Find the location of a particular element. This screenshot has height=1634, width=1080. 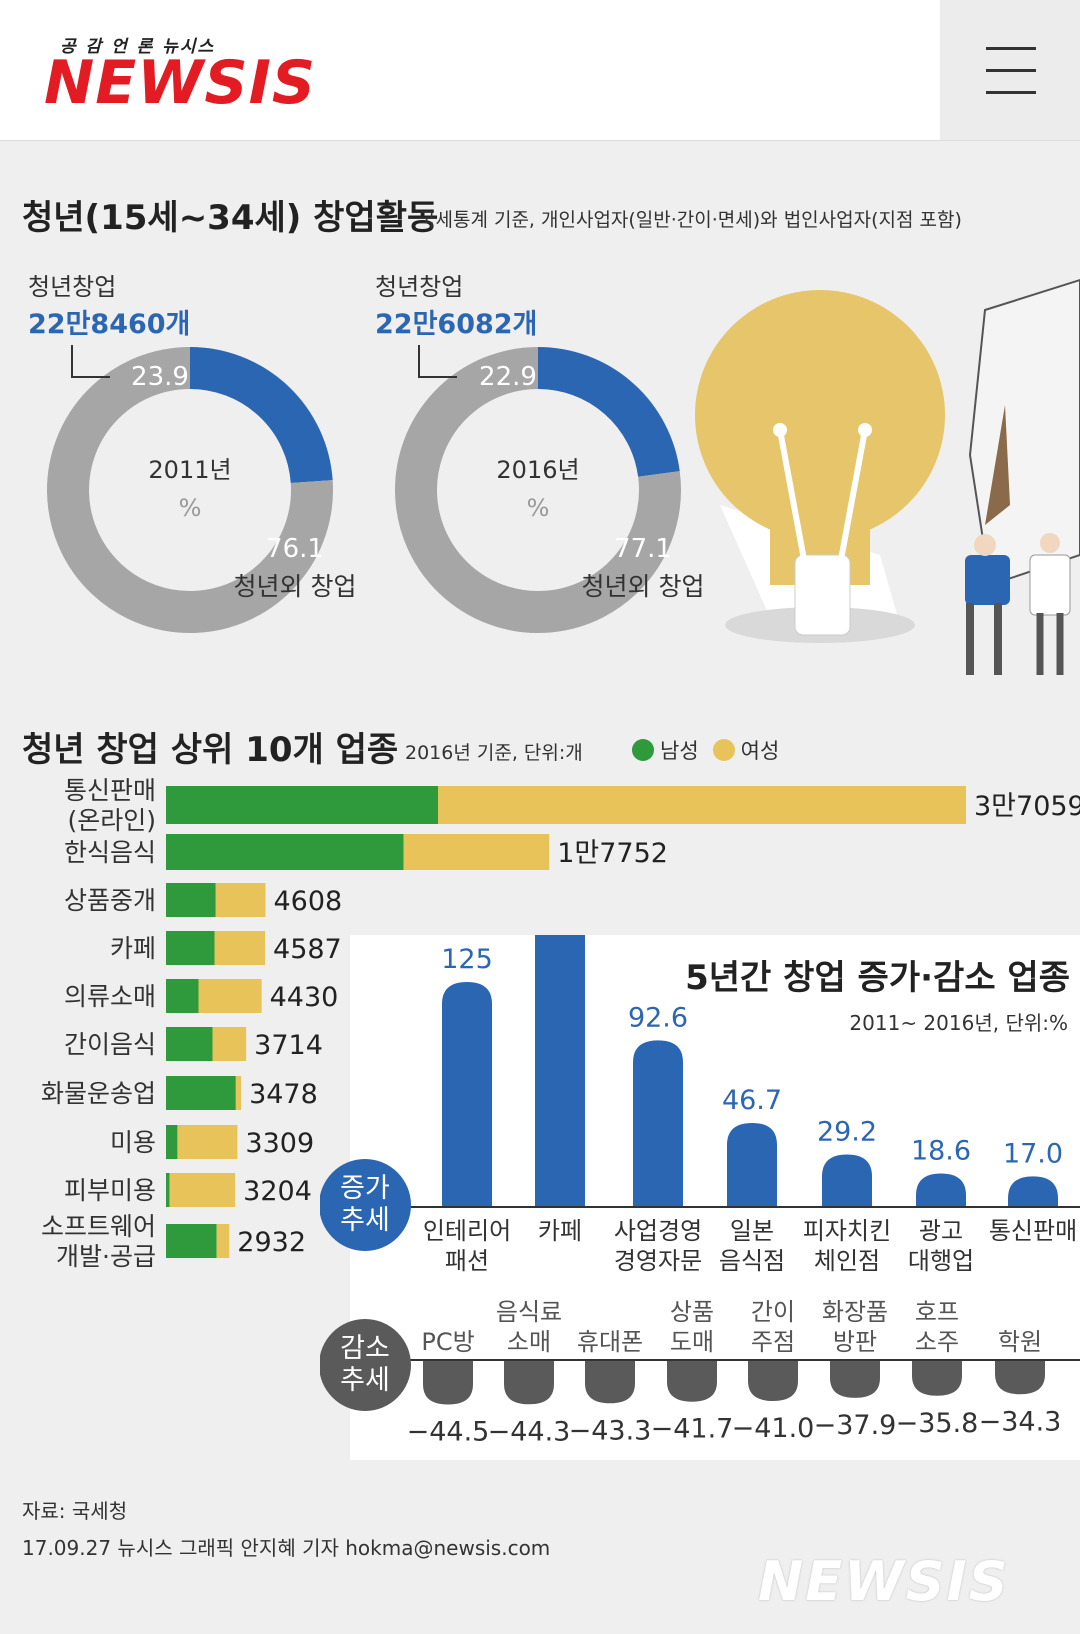

credit-note: 17.09.27 뉴시스 그래픽 안지혜 기자 hokma@newsis.com is located at coordinates (286, 1548).